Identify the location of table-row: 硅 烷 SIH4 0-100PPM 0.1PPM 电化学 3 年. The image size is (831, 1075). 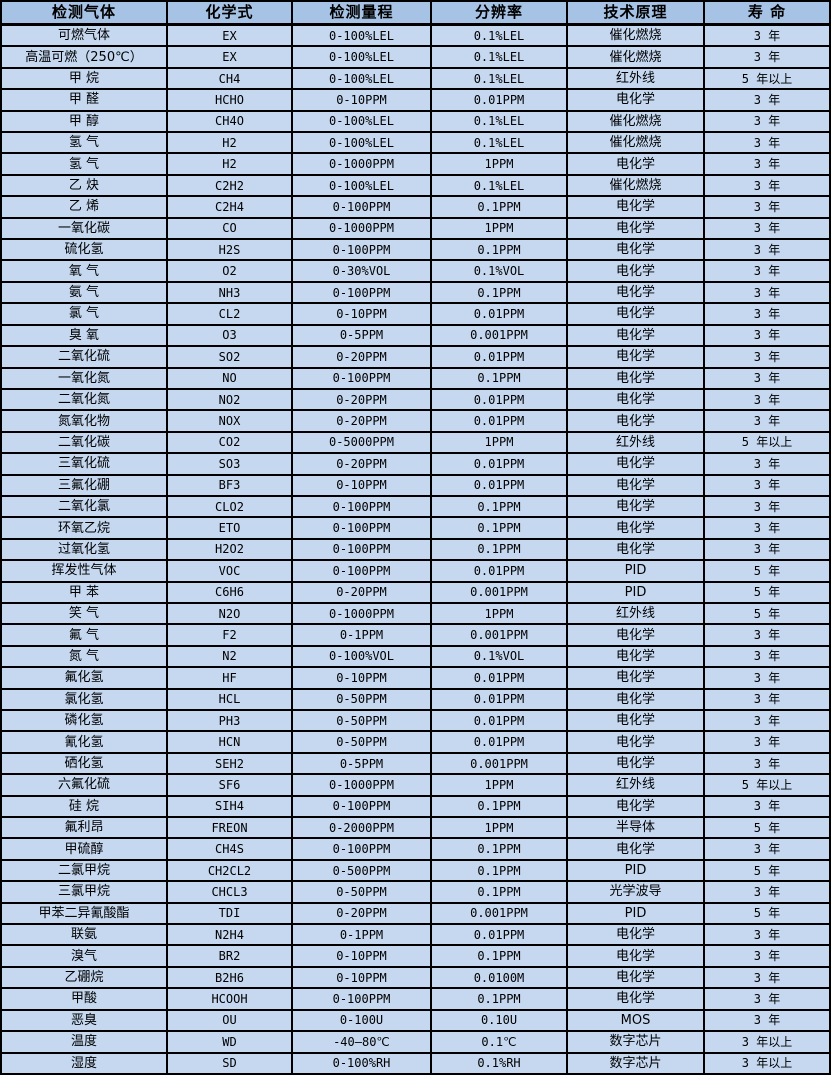
(415, 807).